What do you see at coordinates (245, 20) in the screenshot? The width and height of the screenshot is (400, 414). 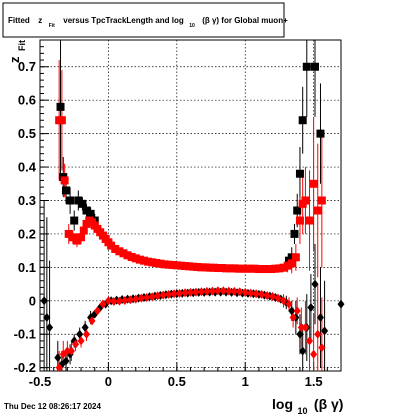 I see `title-part-3: (β γ) for Global muon+` at bounding box center [245, 20].